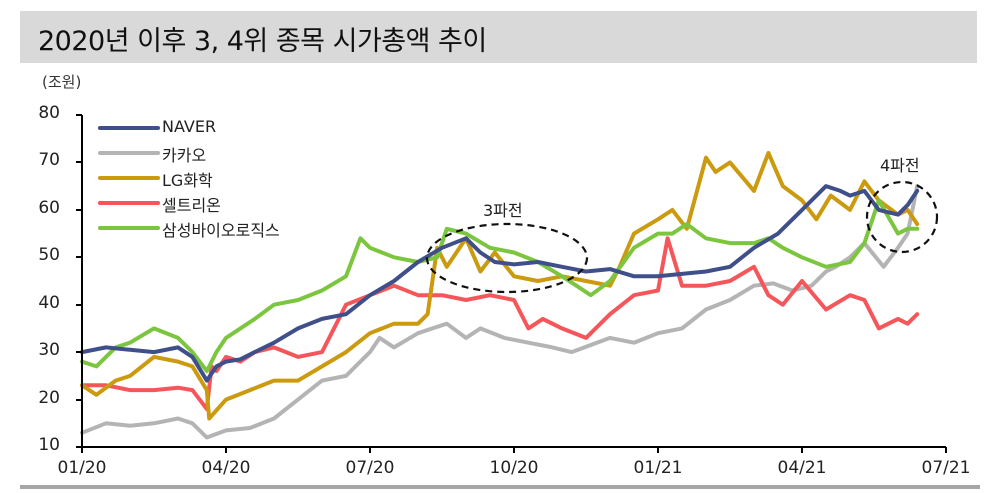 The image size is (1000, 493). What do you see at coordinates (129, 228) in the screenshot?
I see `legend-swatch-samsung-biologics` at bounding box center [129, 228].